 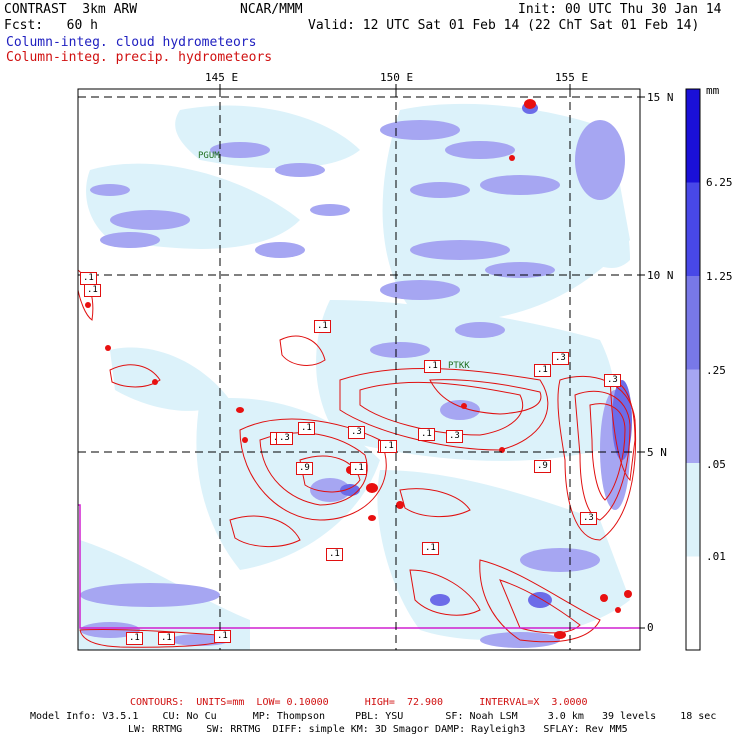 What do you see at coordinates (271, 9) in the screenshot?
I see `organization-label: NCAR/MMM` at bounding box center [271, 9].